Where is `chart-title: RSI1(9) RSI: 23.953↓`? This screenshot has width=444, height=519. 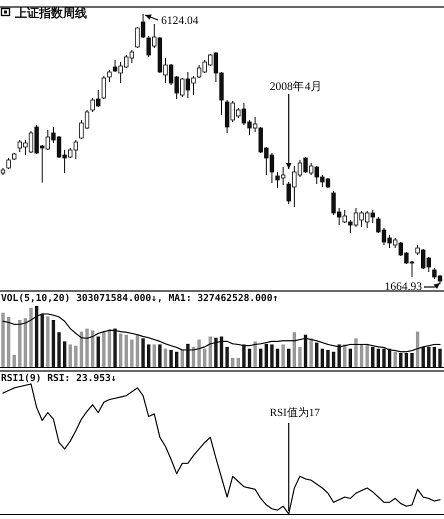
chart-title: RSI1(9) RSI: 23.953↓ is located at coordinates (59, 378).